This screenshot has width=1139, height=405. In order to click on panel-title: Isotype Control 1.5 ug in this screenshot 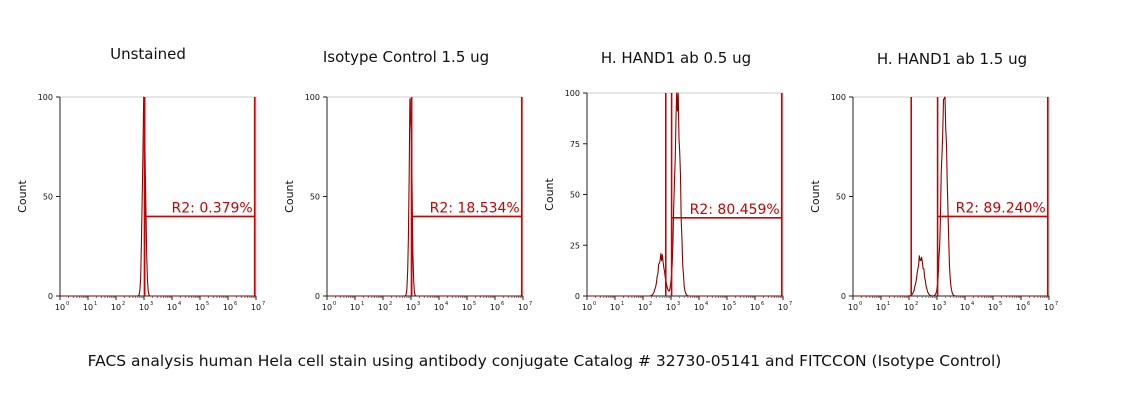, I will do `click(406, 57)`.